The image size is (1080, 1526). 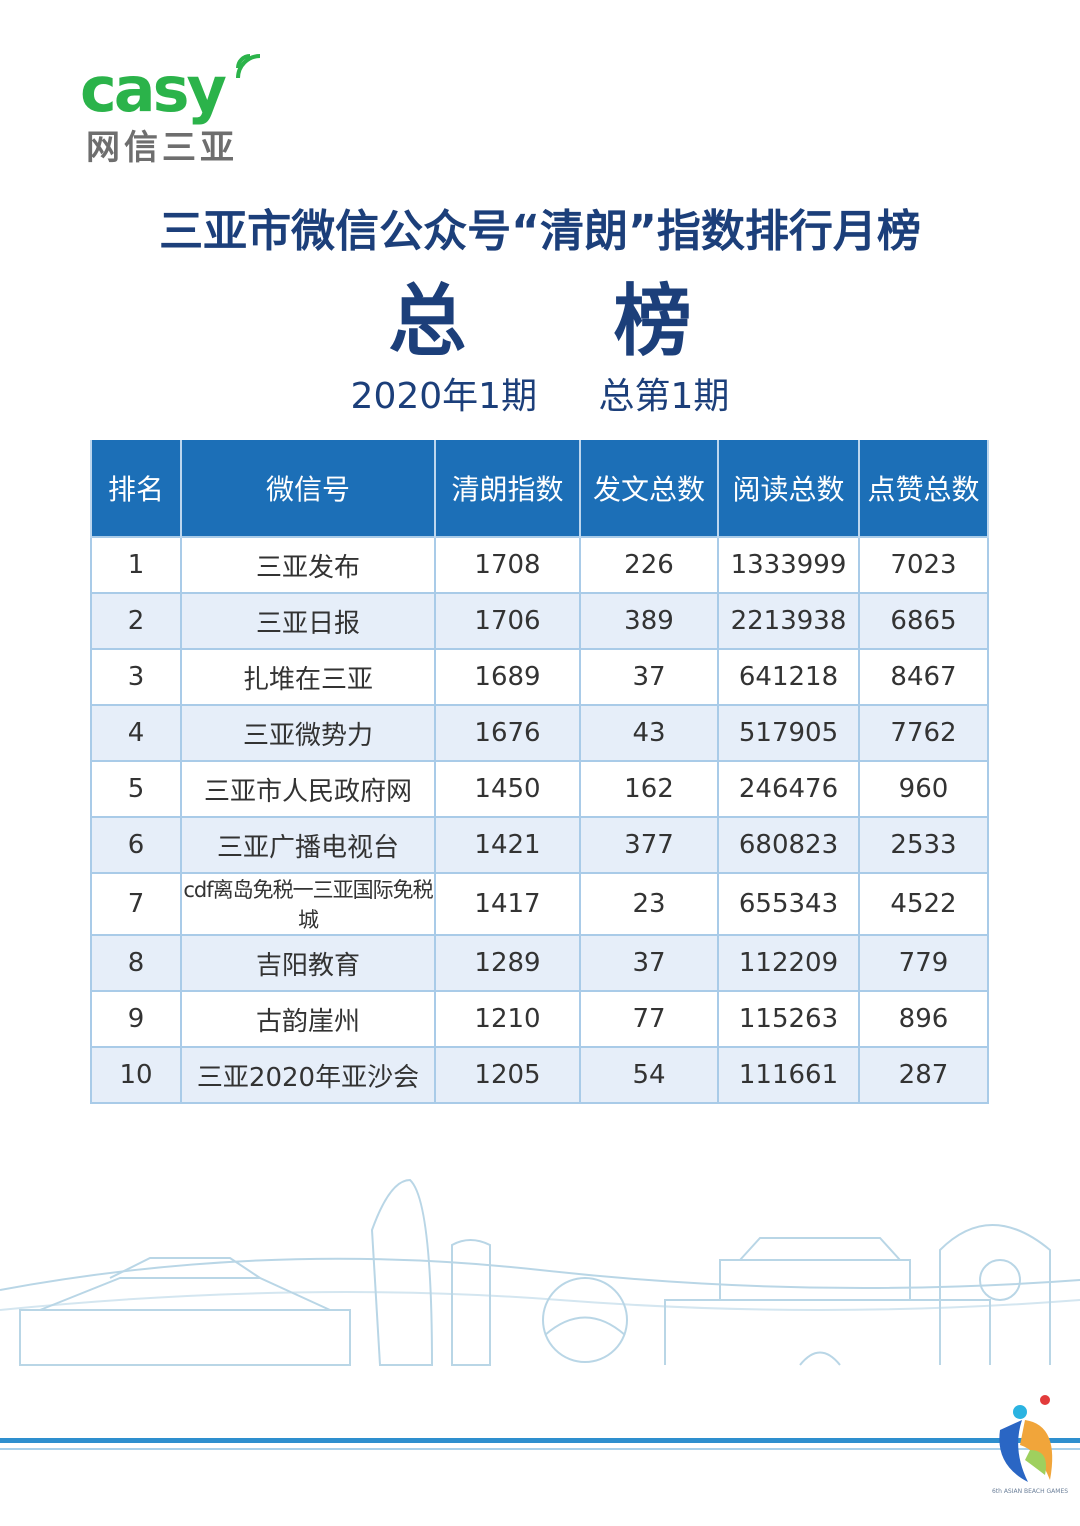 What do you see at coordinates (788, 963) in the screenshot?
I see `cell-reads: 112209` at bounding box center [788, 963].